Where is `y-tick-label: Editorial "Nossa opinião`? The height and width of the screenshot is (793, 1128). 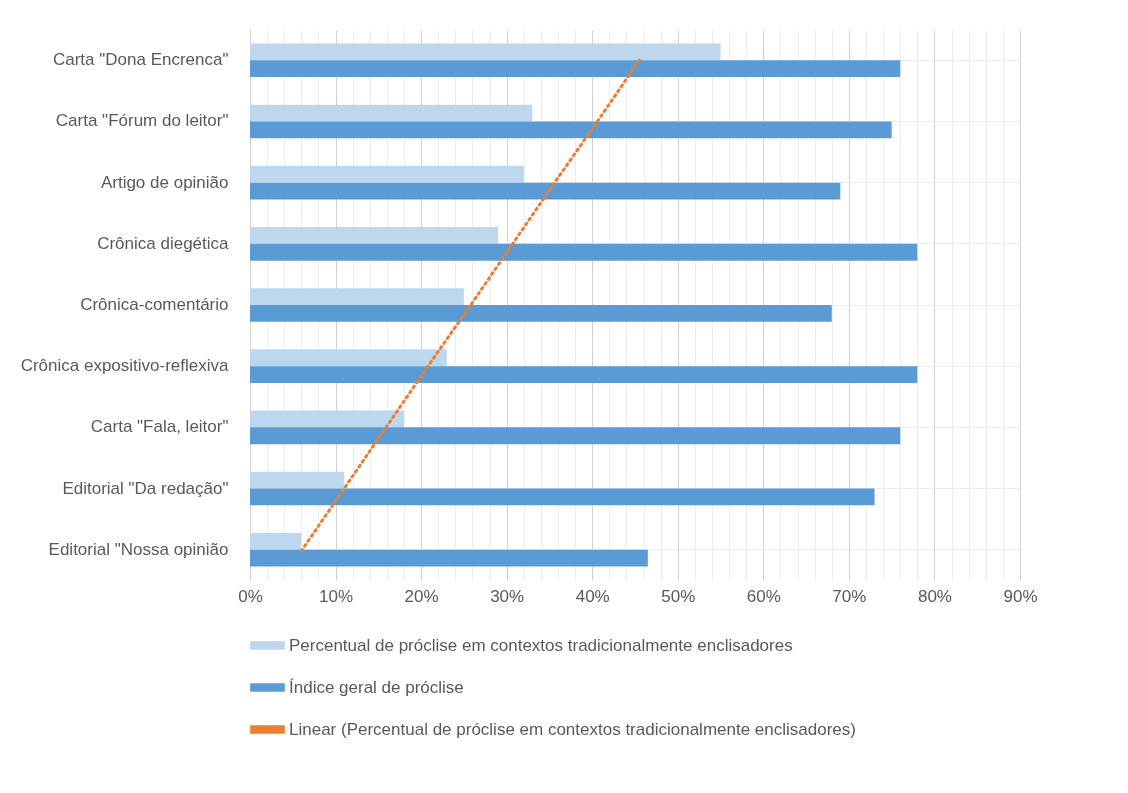
y-tick-label: Editorial "Nossa opinião is located at coordinates (138, 549).